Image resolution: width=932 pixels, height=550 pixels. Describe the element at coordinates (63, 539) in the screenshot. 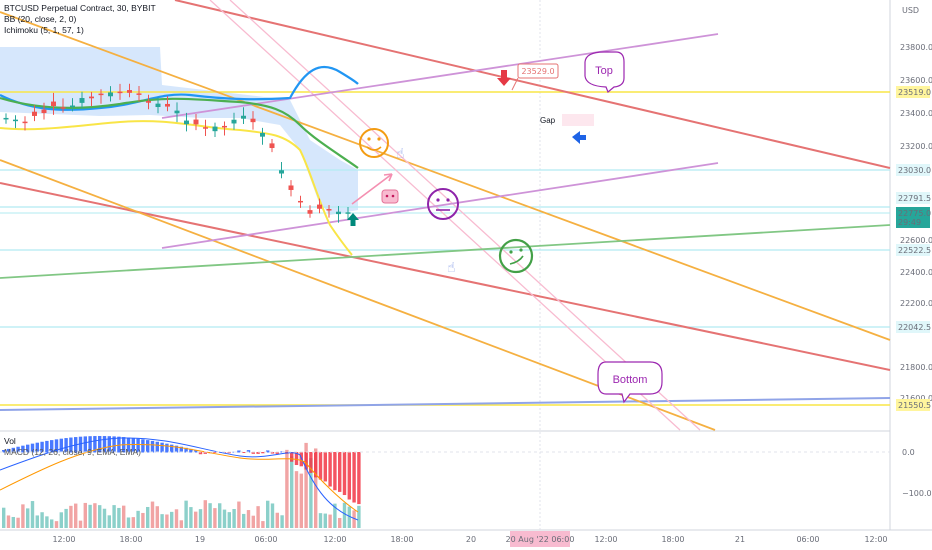

I see `time-tick-label: 12:00` at that location.